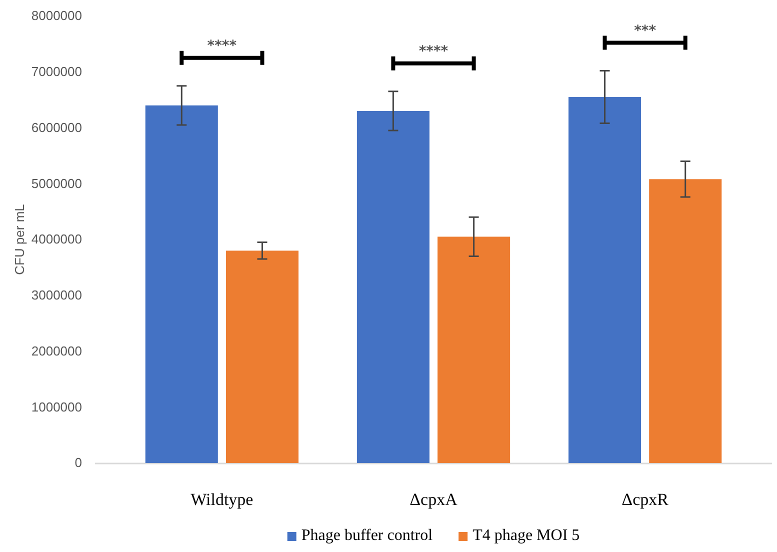  Describe the element at coordinates (56, 16) in the screenshot. I see `y-tick-label: 8000000` at that location.